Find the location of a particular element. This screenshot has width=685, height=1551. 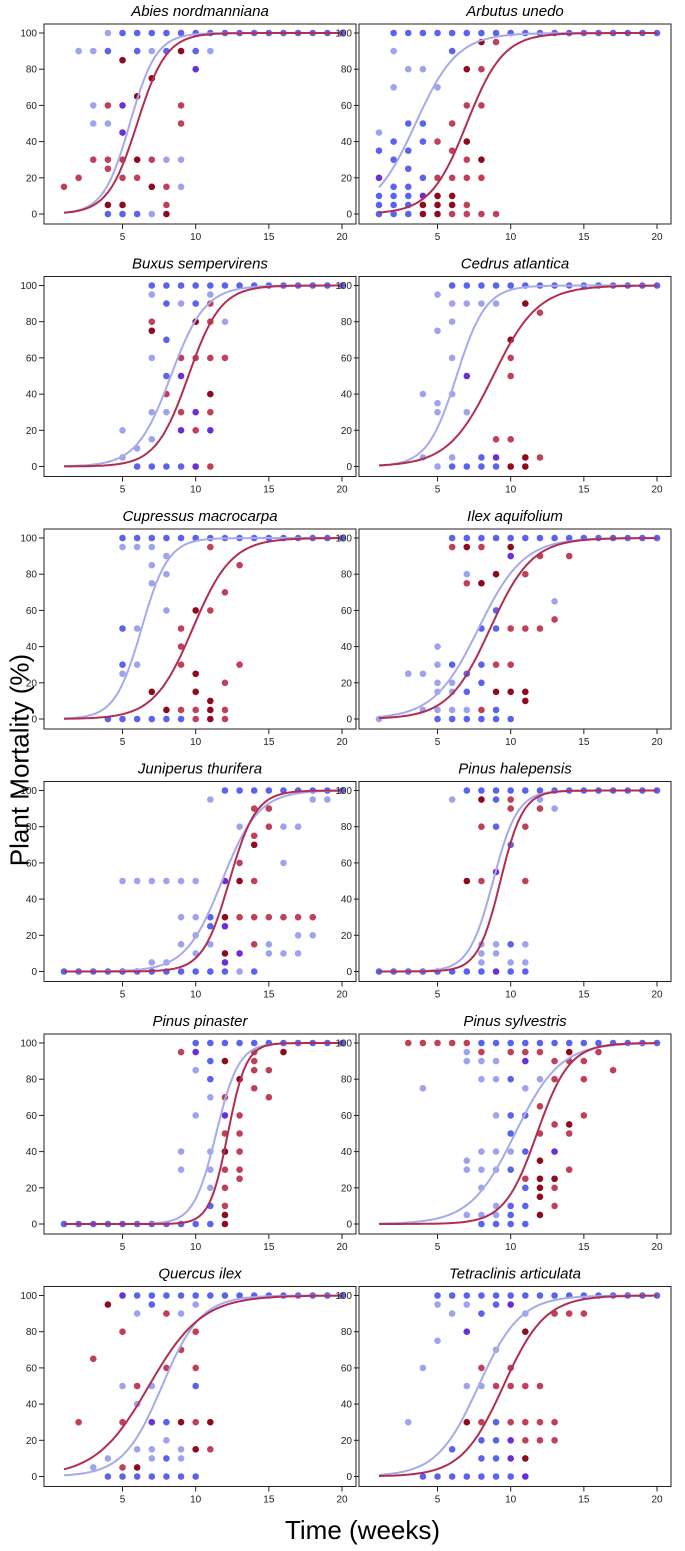

x-tick-label: 20 is located at coordinates (342, 1500).